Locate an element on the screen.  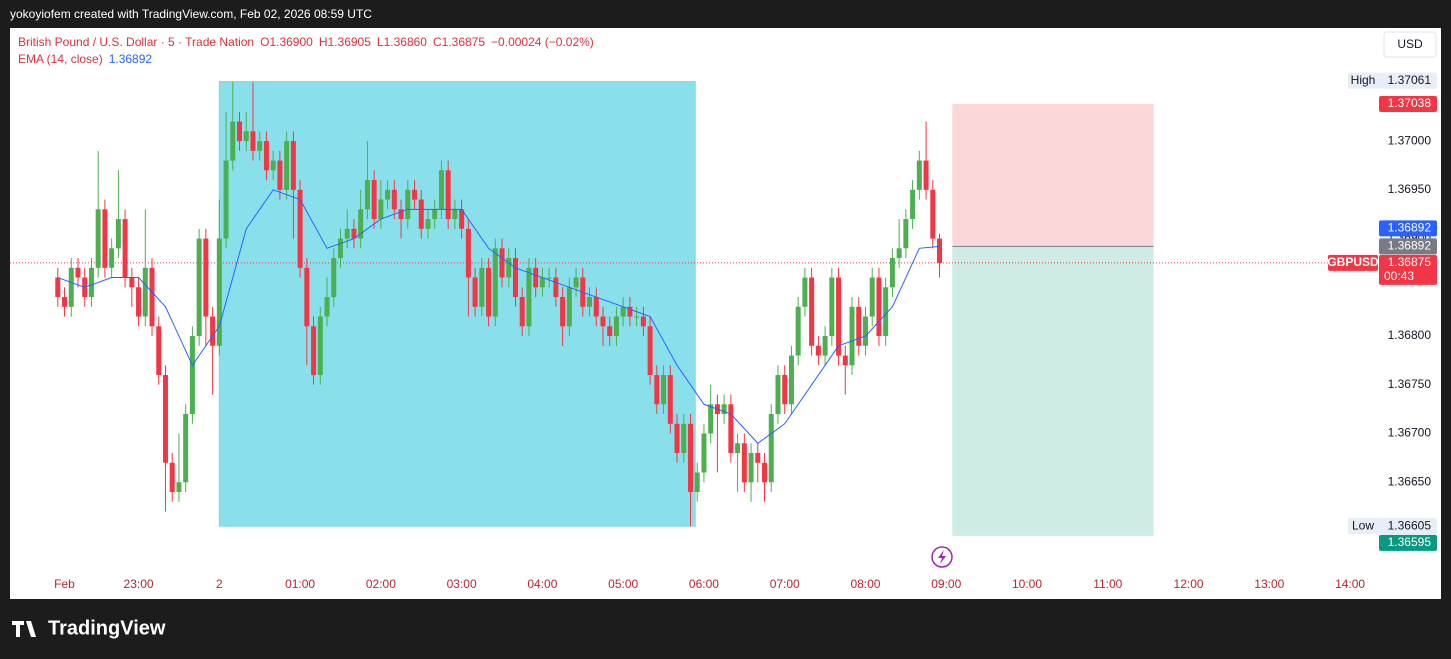
x-tick-label: 05:00 is located at coordinates (623, 584).